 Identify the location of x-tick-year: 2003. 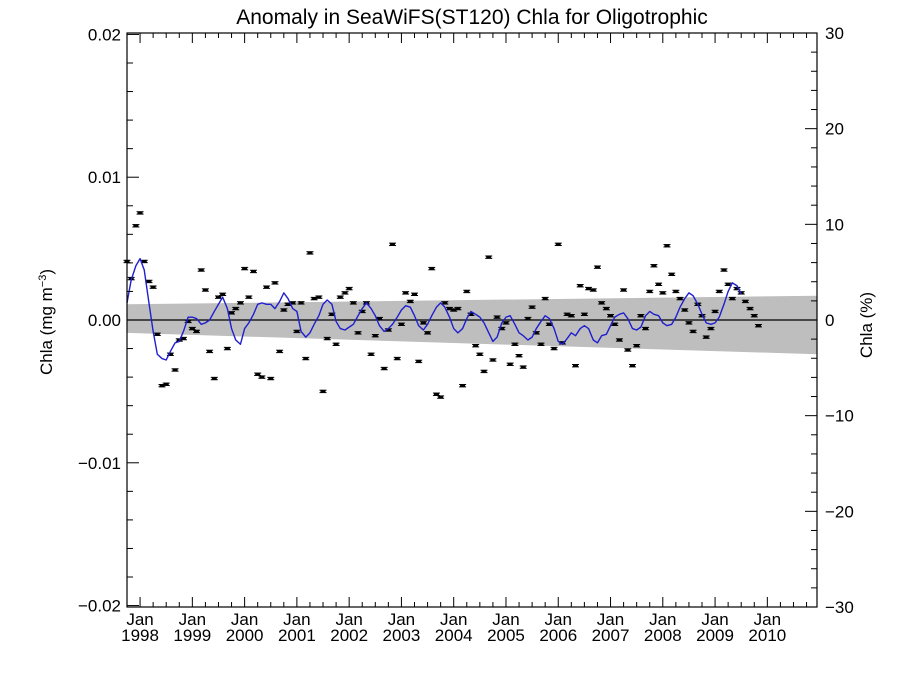
(402, 635).